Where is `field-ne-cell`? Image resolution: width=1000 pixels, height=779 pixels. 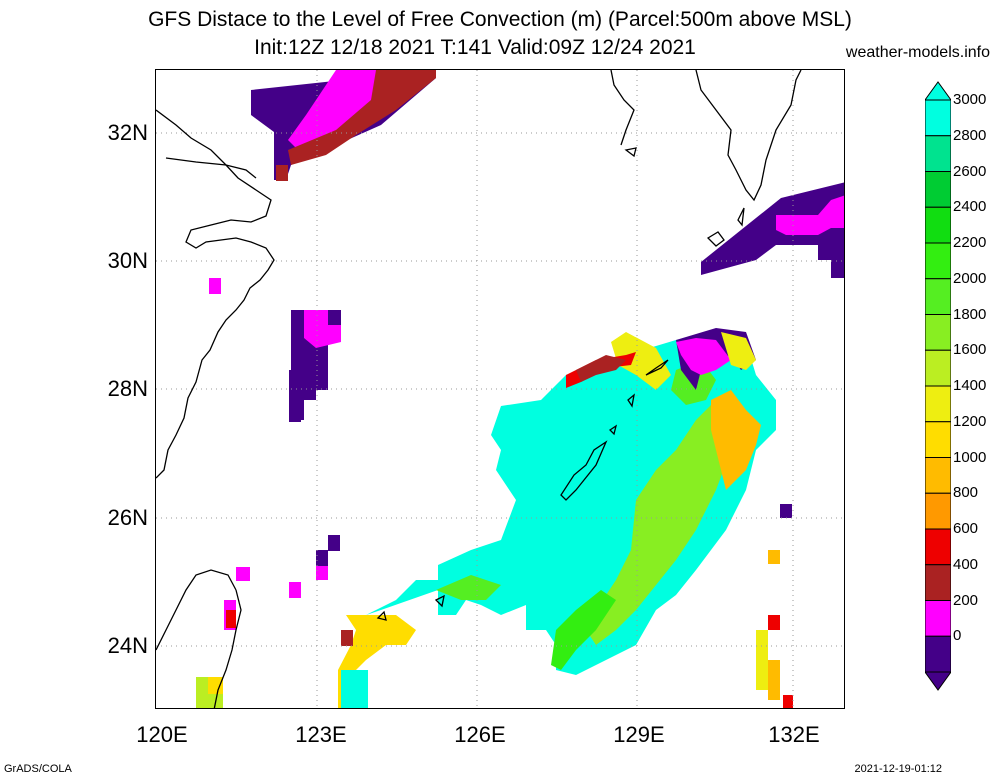 field-ne-cell is located at coordinates (837, 270).